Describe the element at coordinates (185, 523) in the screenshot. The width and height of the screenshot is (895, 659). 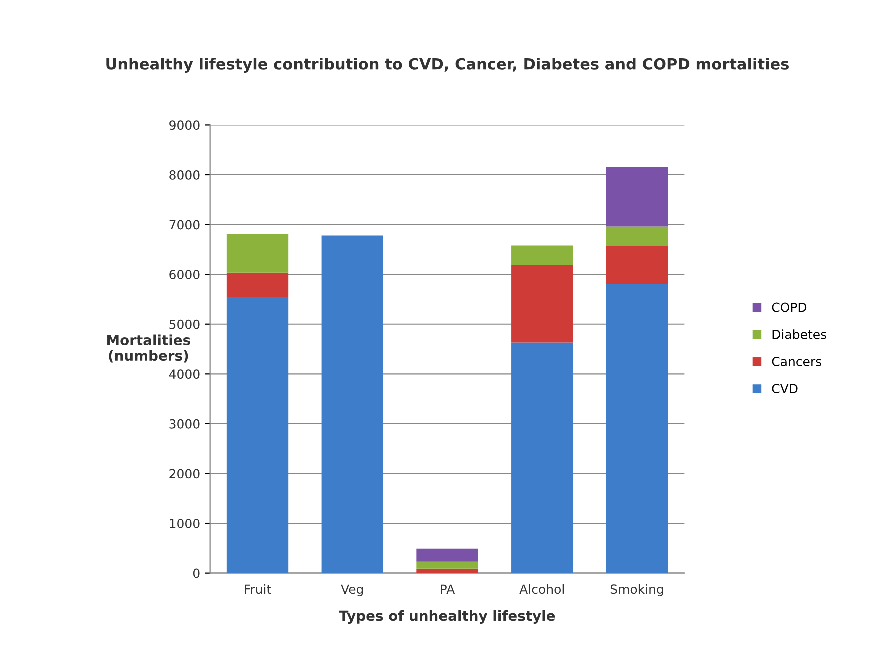
I see `y-tick-label: 1000` at that location.